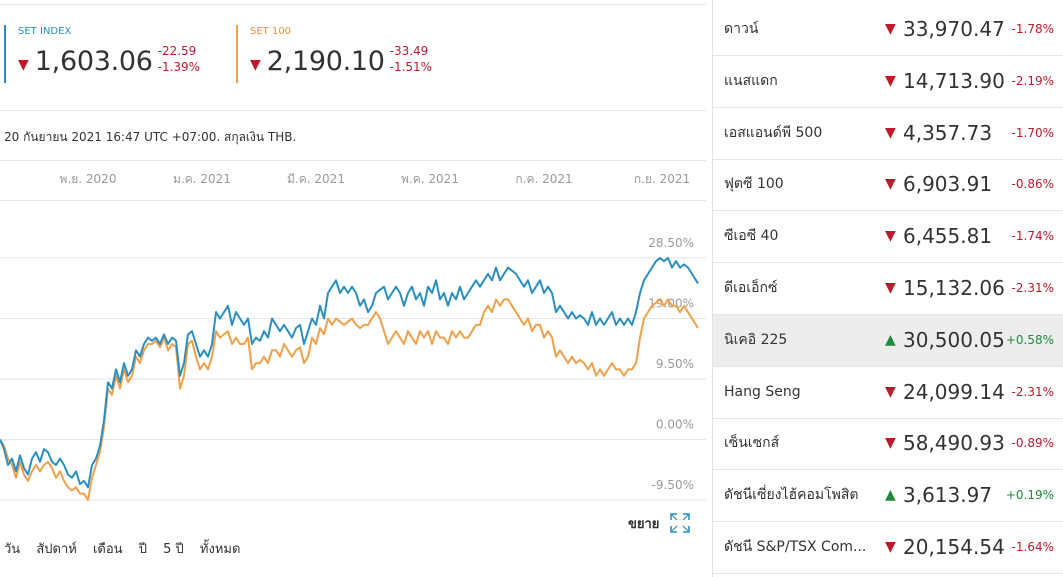  What do you see at coordinates (954, 80) in the screenshot?
I see `market-value: 14,713.90` at bounding box center [954, 80].